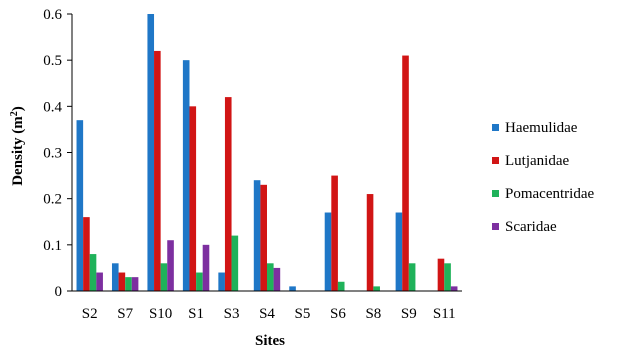 This screenshot has height=356, width=617. I want to click on bar-lutjanidae-s9, so click(405, 173).